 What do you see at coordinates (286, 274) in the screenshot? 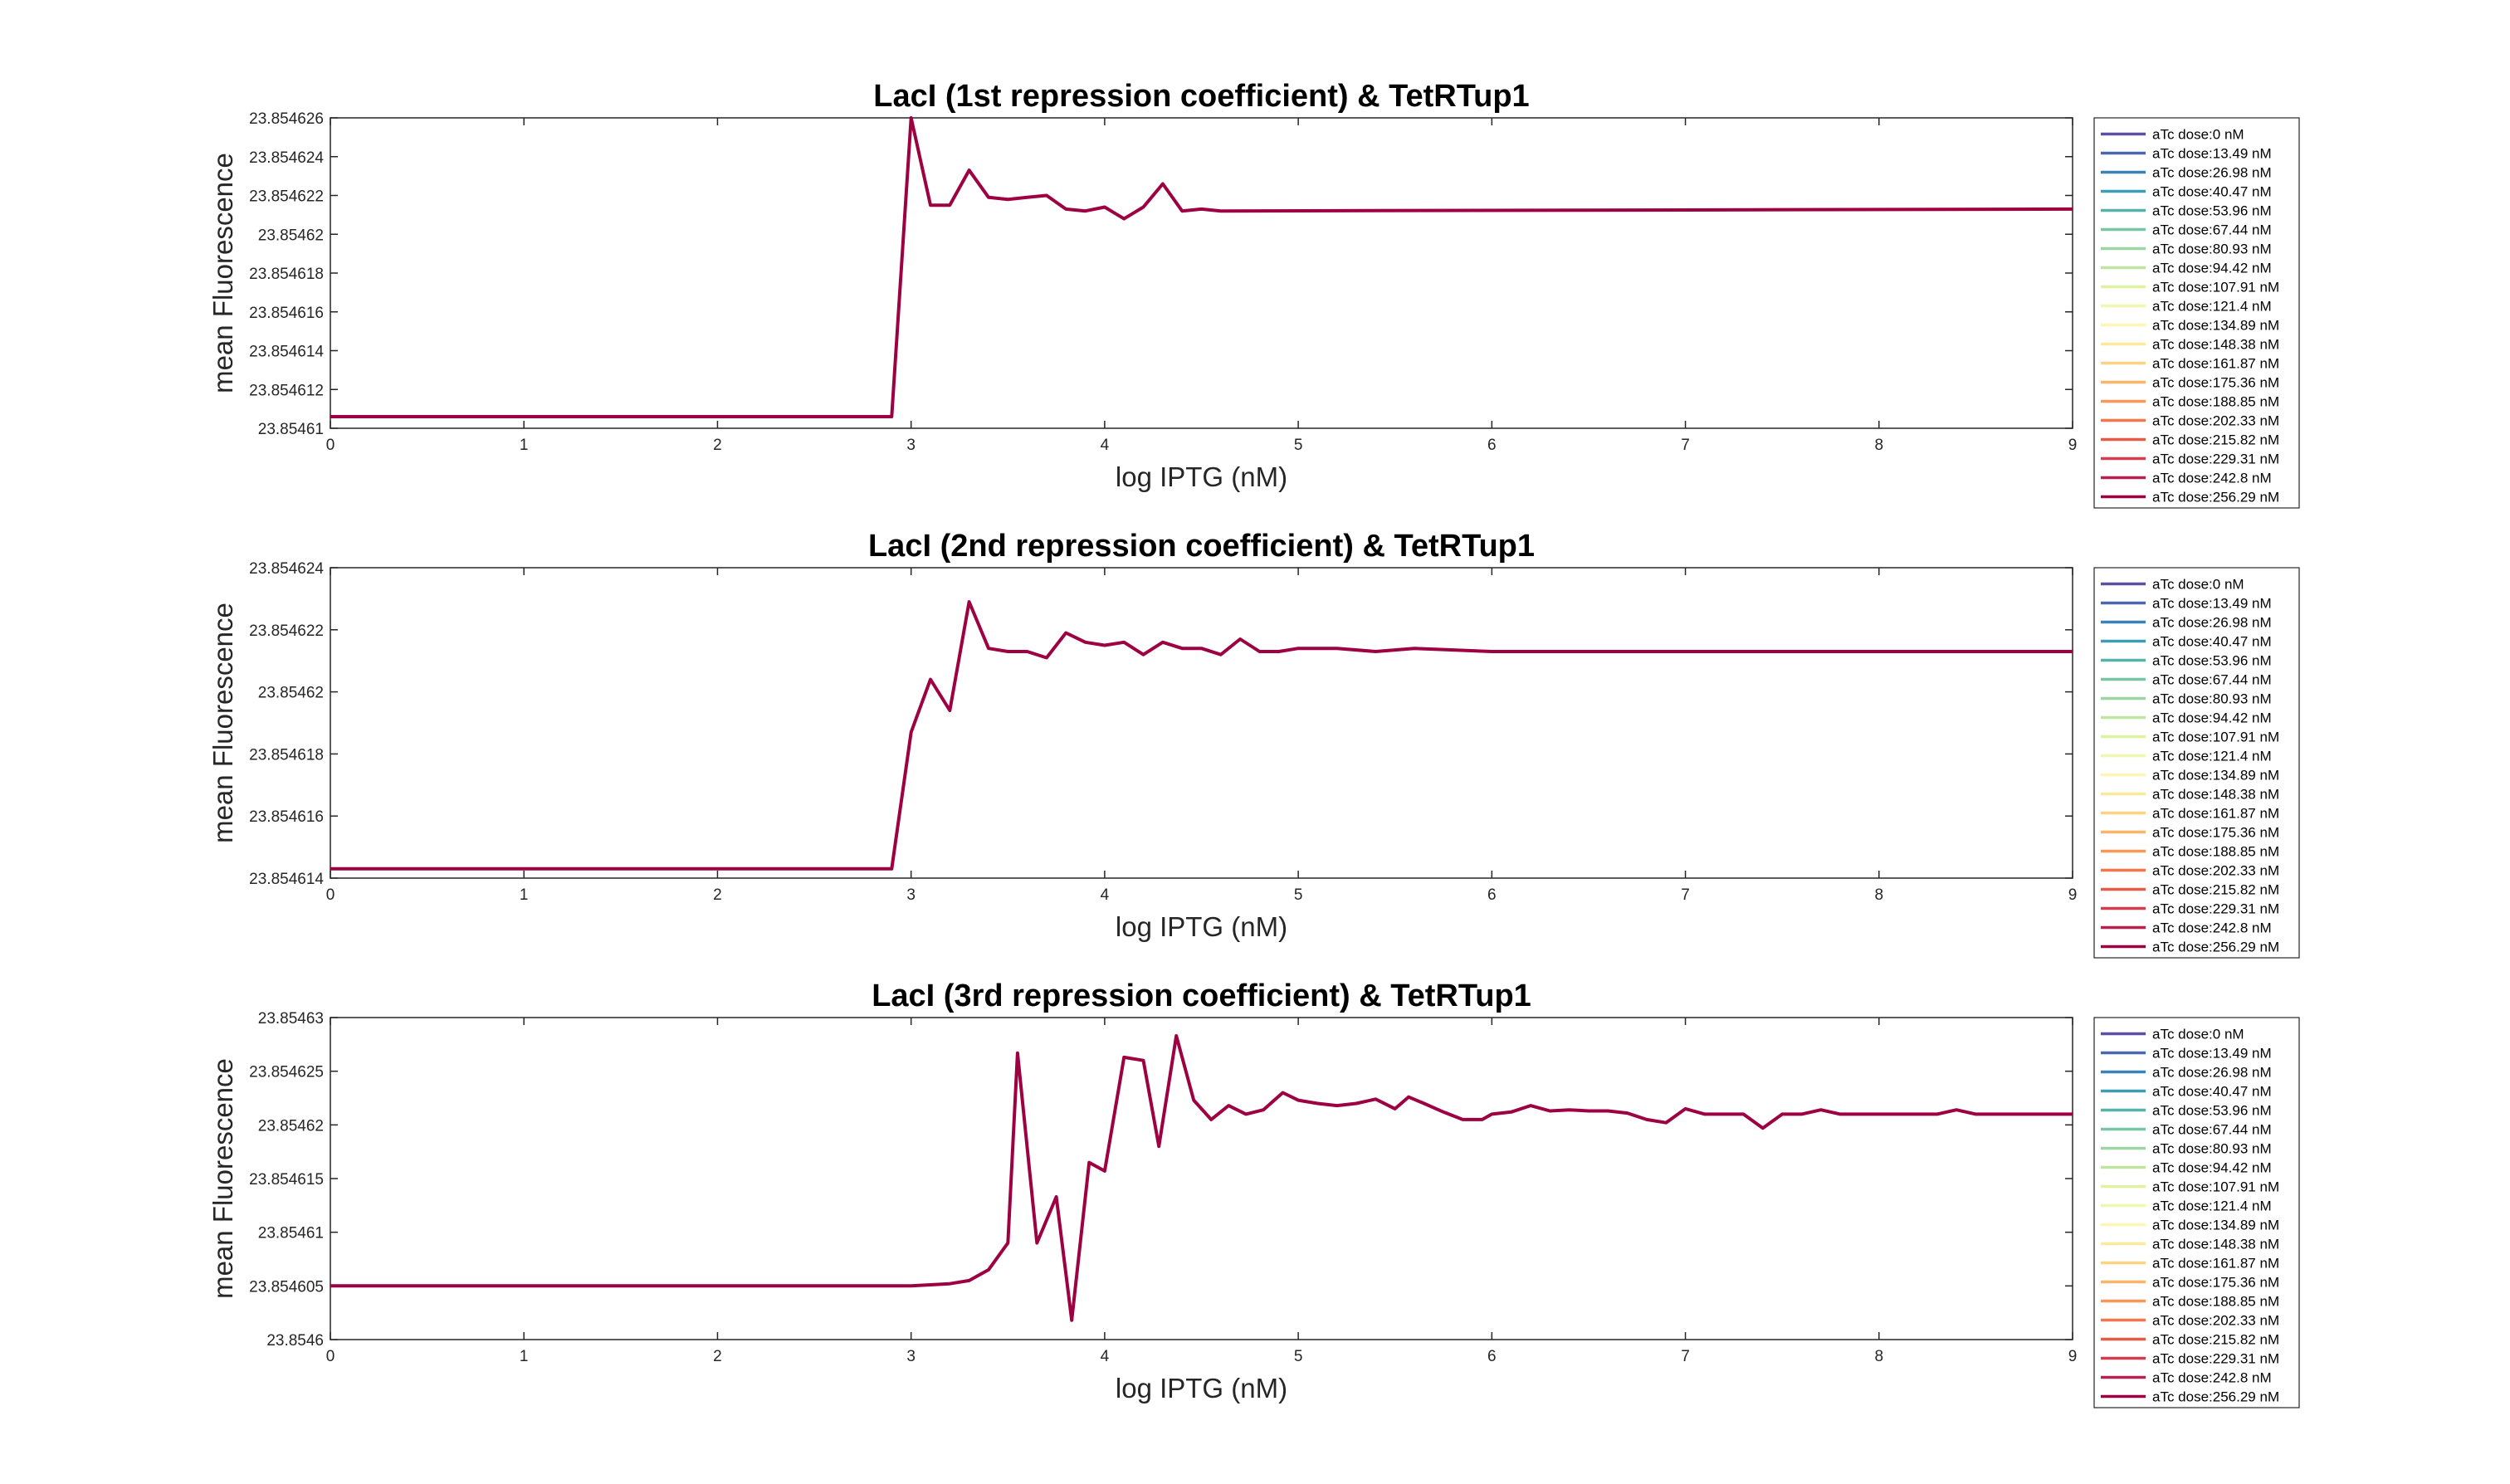
I see `y-tick-label: 23.854618` at bounding box center [286, 274].